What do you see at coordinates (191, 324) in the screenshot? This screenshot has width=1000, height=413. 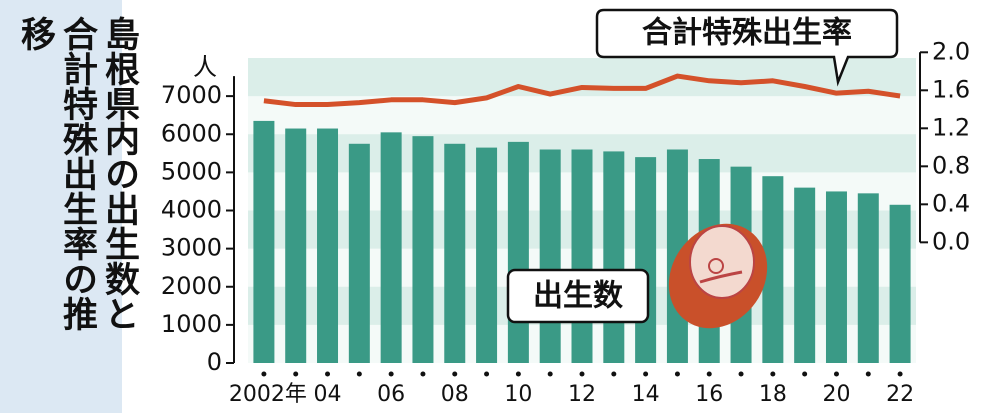 I see `y-tick-label: 1000` at bounding box center [191, 324].